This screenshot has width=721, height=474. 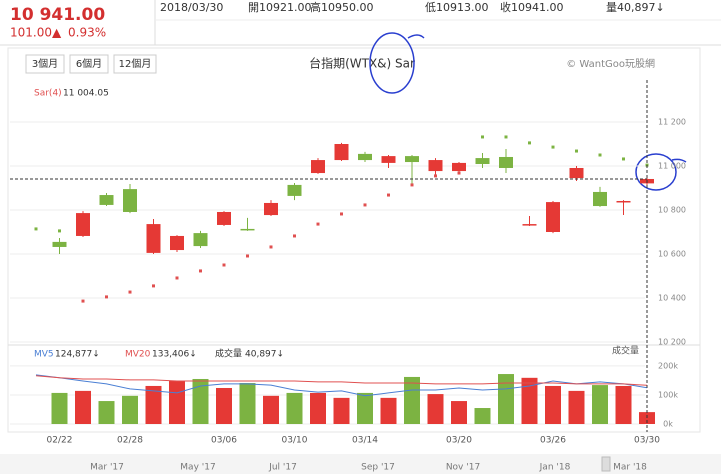 I want to click on legend-name: MV20, so click(x=138, y=355).